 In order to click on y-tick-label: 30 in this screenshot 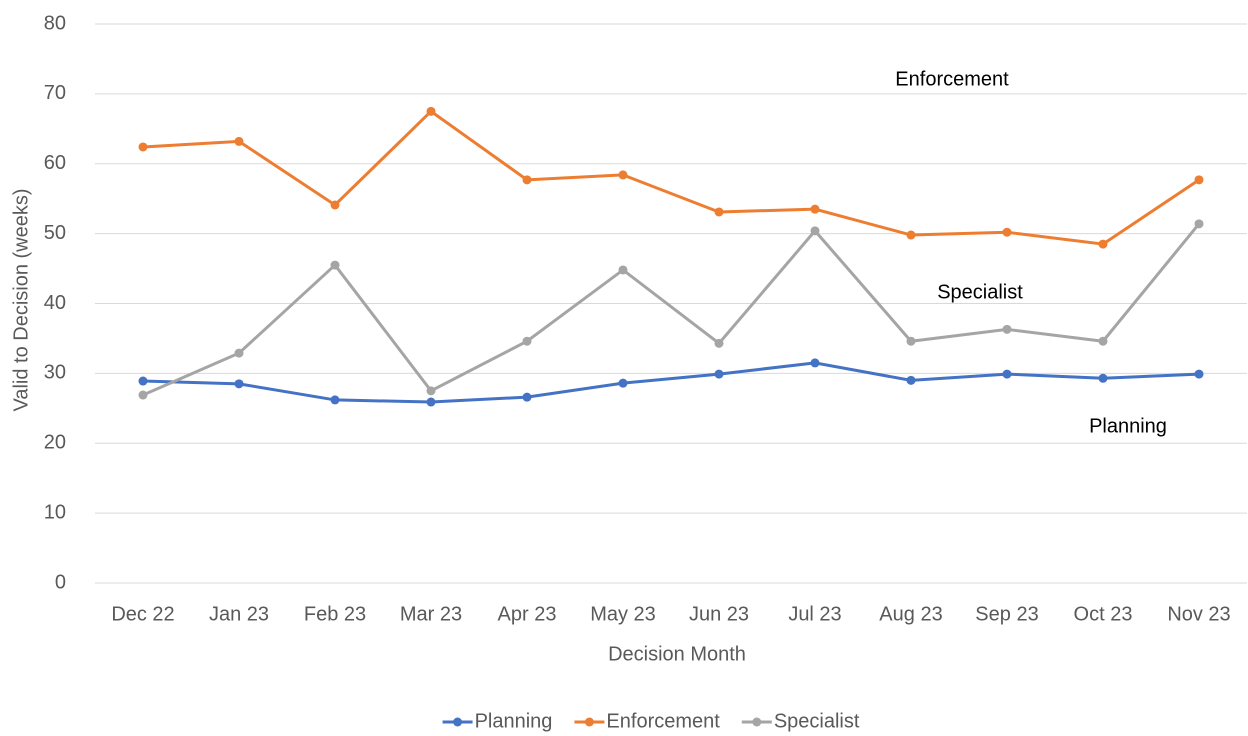, I will do `click(55, 373)`.